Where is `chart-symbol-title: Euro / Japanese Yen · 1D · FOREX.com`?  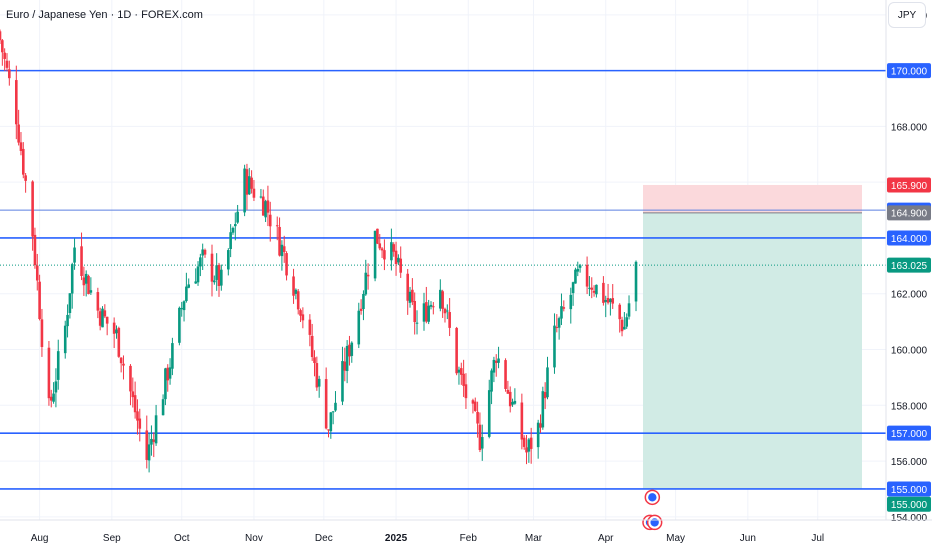
chart-symbol-title: Euro / Japanese Yen · 1D · FOREX.com is located at coordinates (104, 15).